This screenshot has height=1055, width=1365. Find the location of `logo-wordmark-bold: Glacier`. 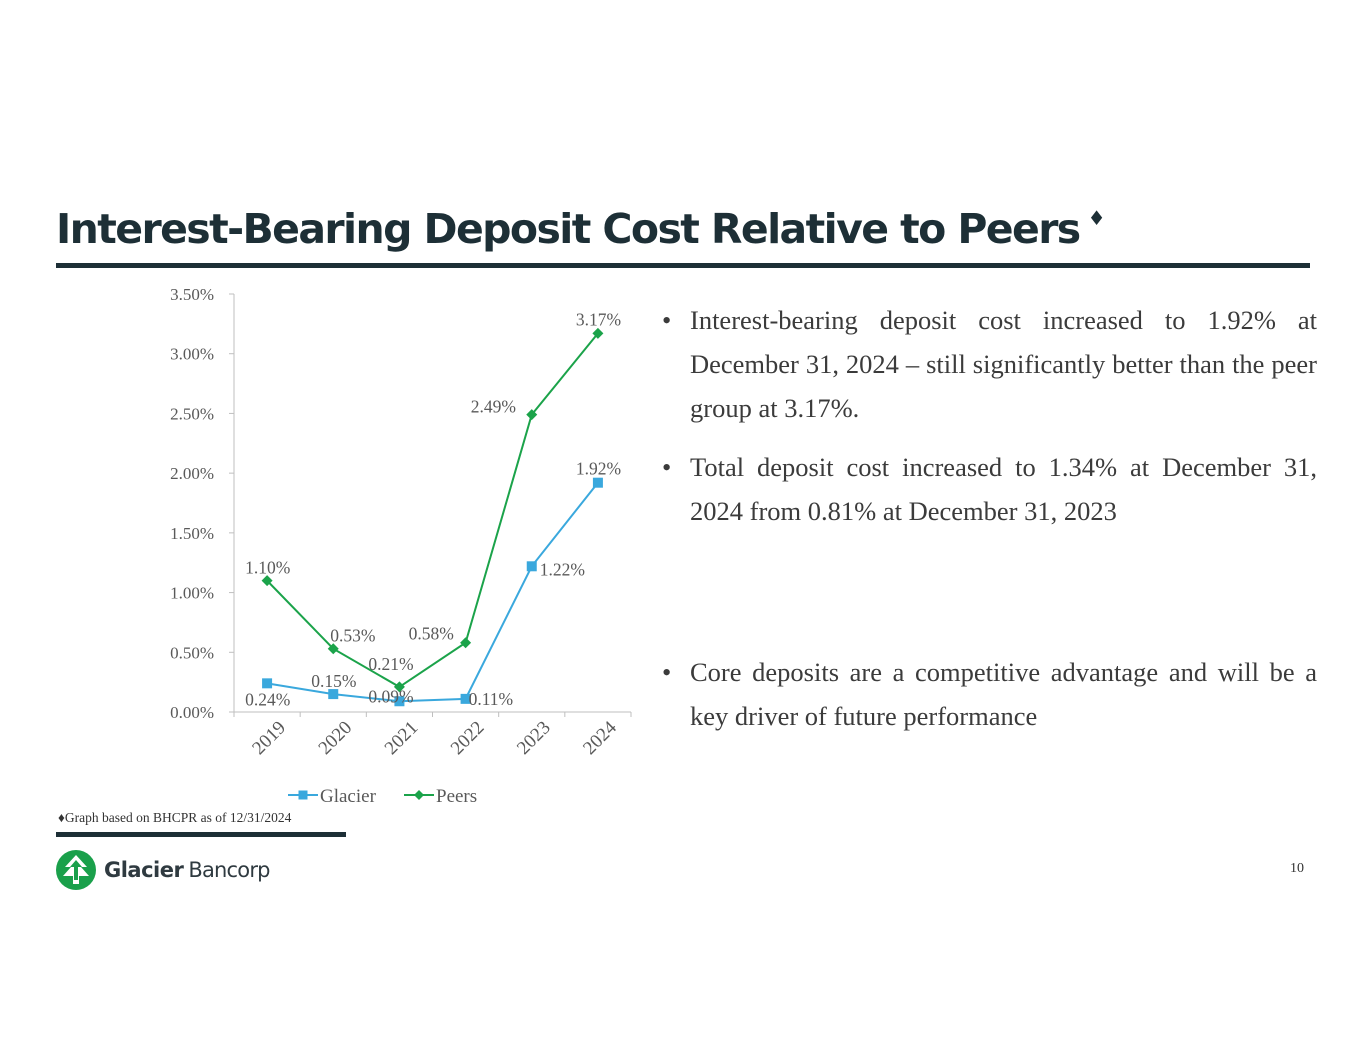

logo-wordmark-bold: Glacier is located at coordinates (144, 870).